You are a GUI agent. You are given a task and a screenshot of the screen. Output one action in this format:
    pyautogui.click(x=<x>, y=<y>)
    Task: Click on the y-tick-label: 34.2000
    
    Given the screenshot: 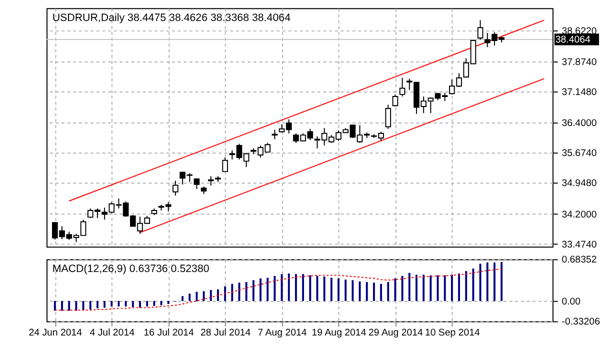 What is the action you would take?
    pyautogui.click(x=580, y=214)
    